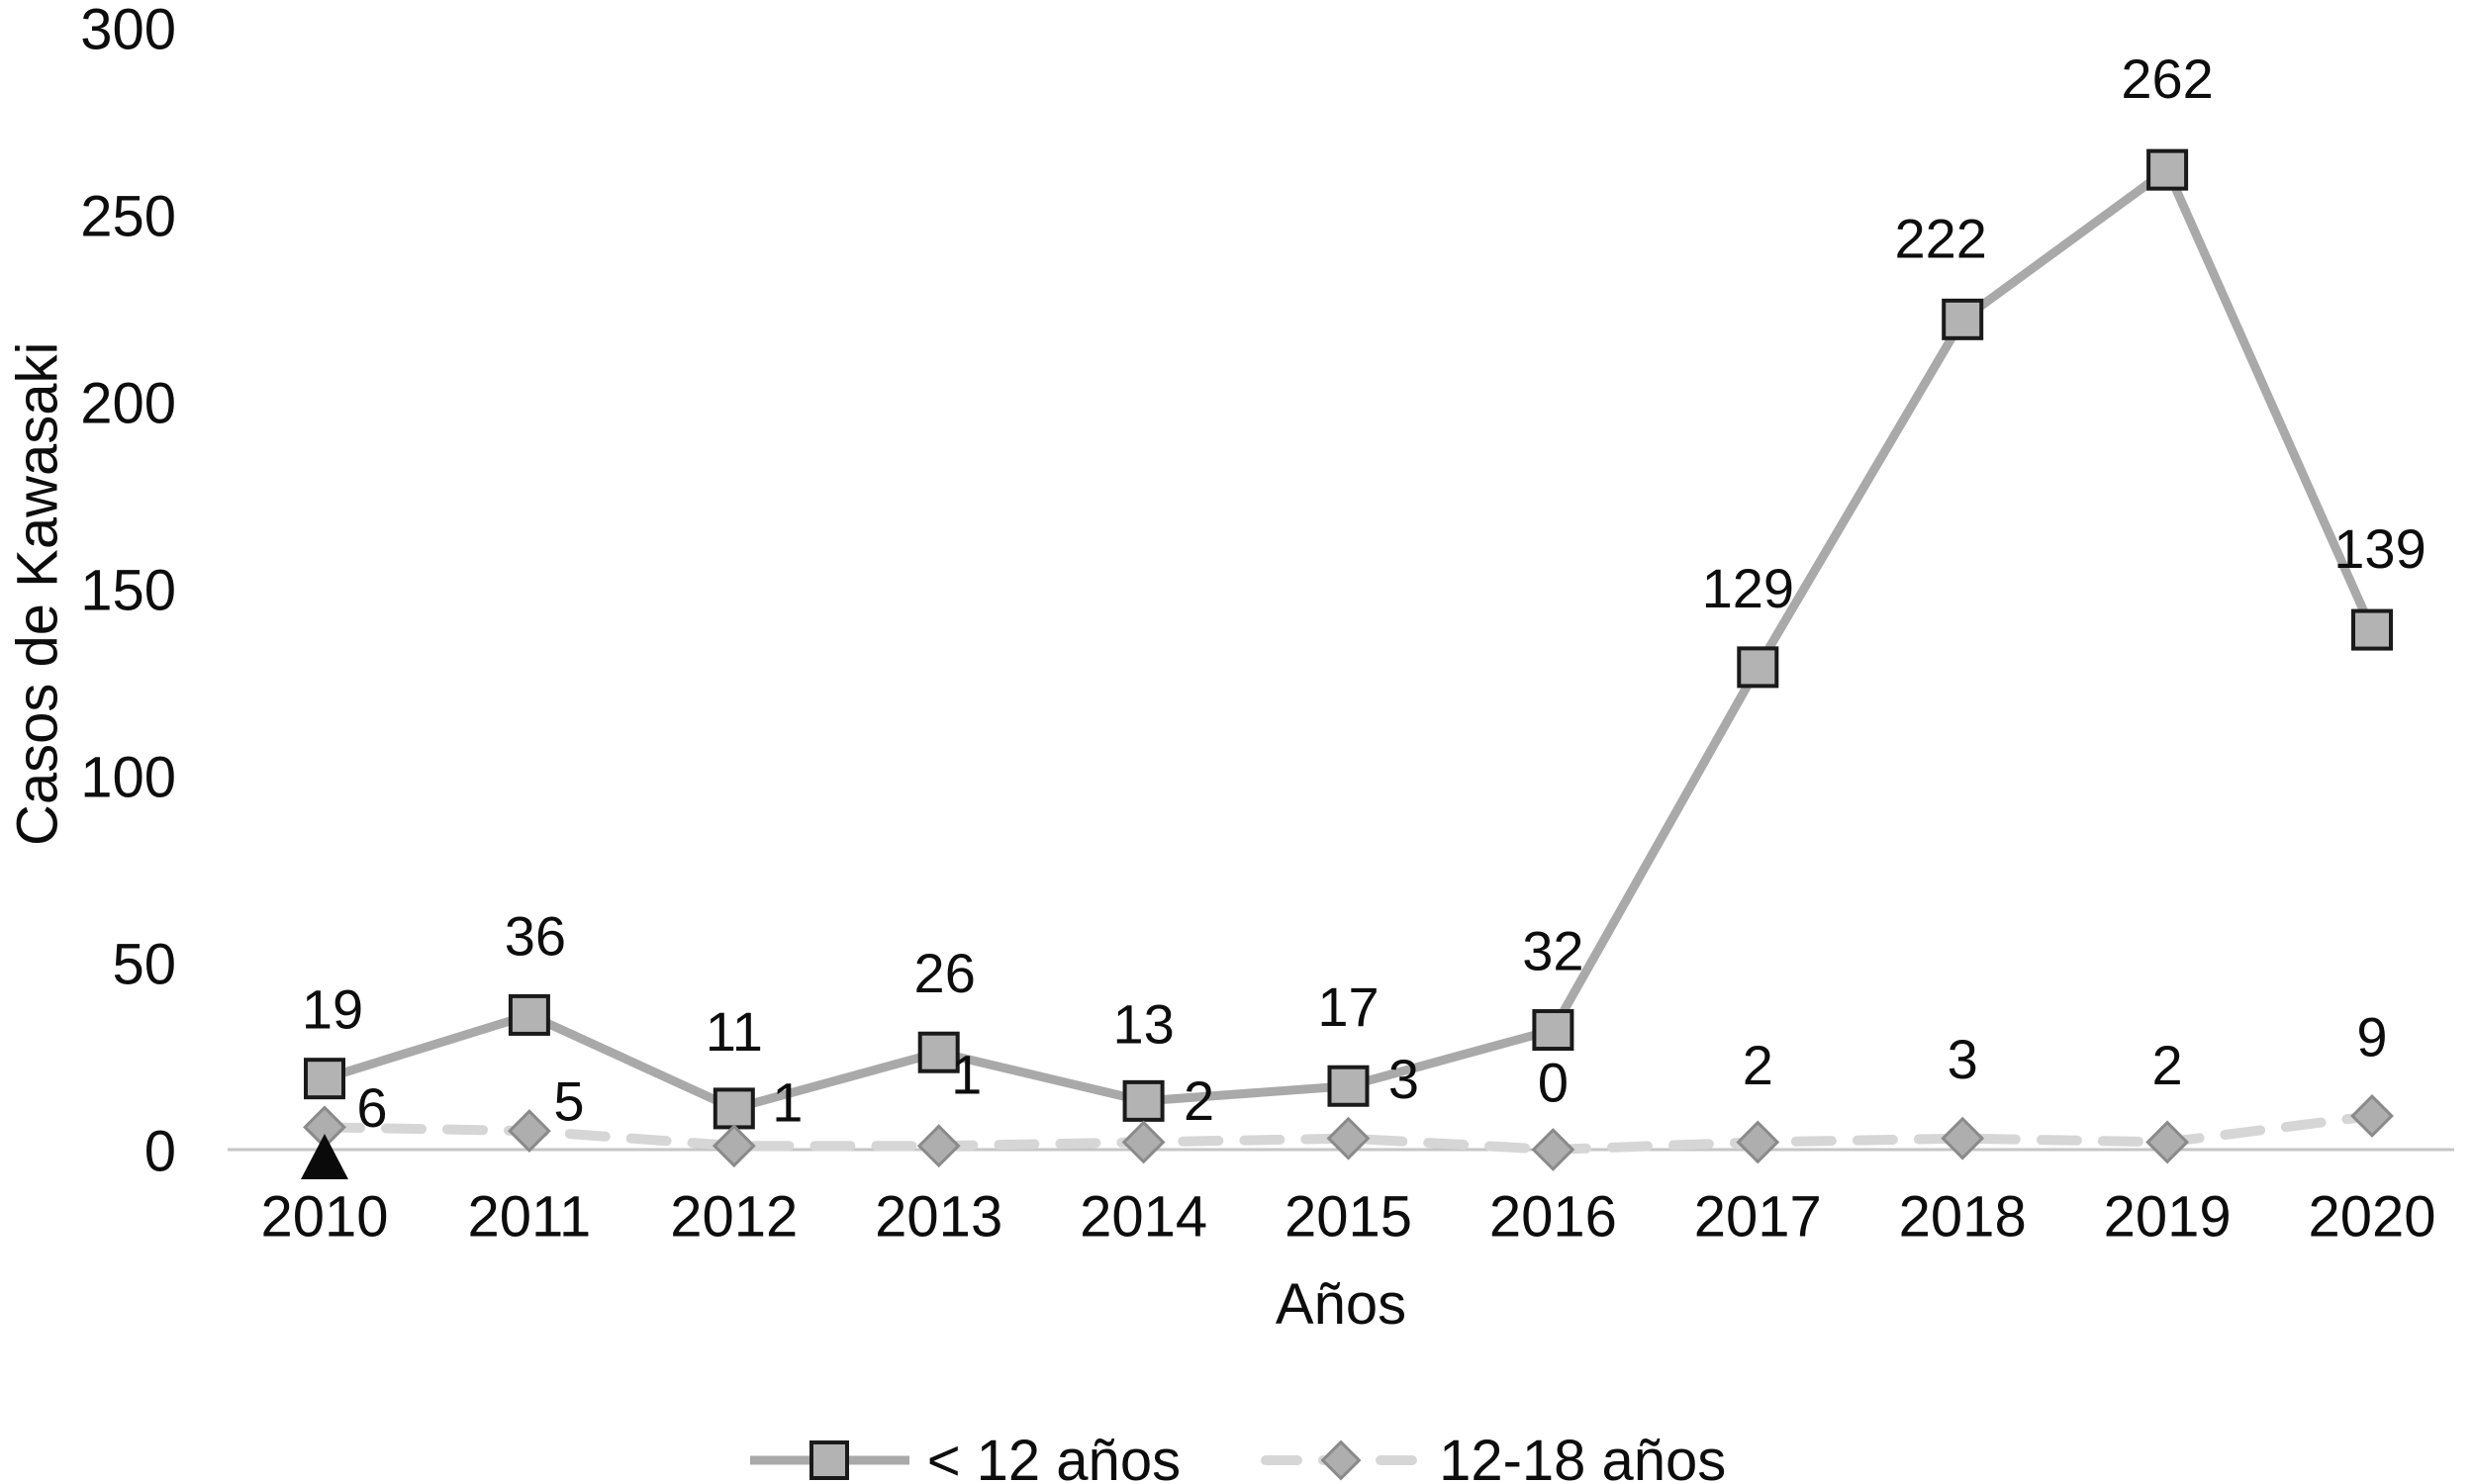 This screenshot has width=2474, height=1484. What do you see at coordinates (324, 1079) in the screenshot?
I see `square-marker-2010` at bounding box center [324, 1079].